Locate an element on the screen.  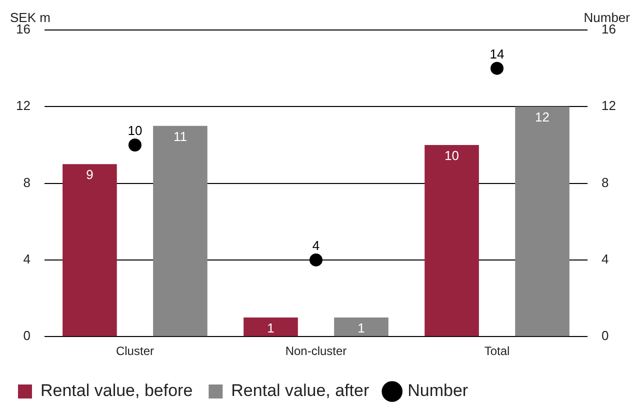
data-label: 14 is located at coordinates (497, 54).